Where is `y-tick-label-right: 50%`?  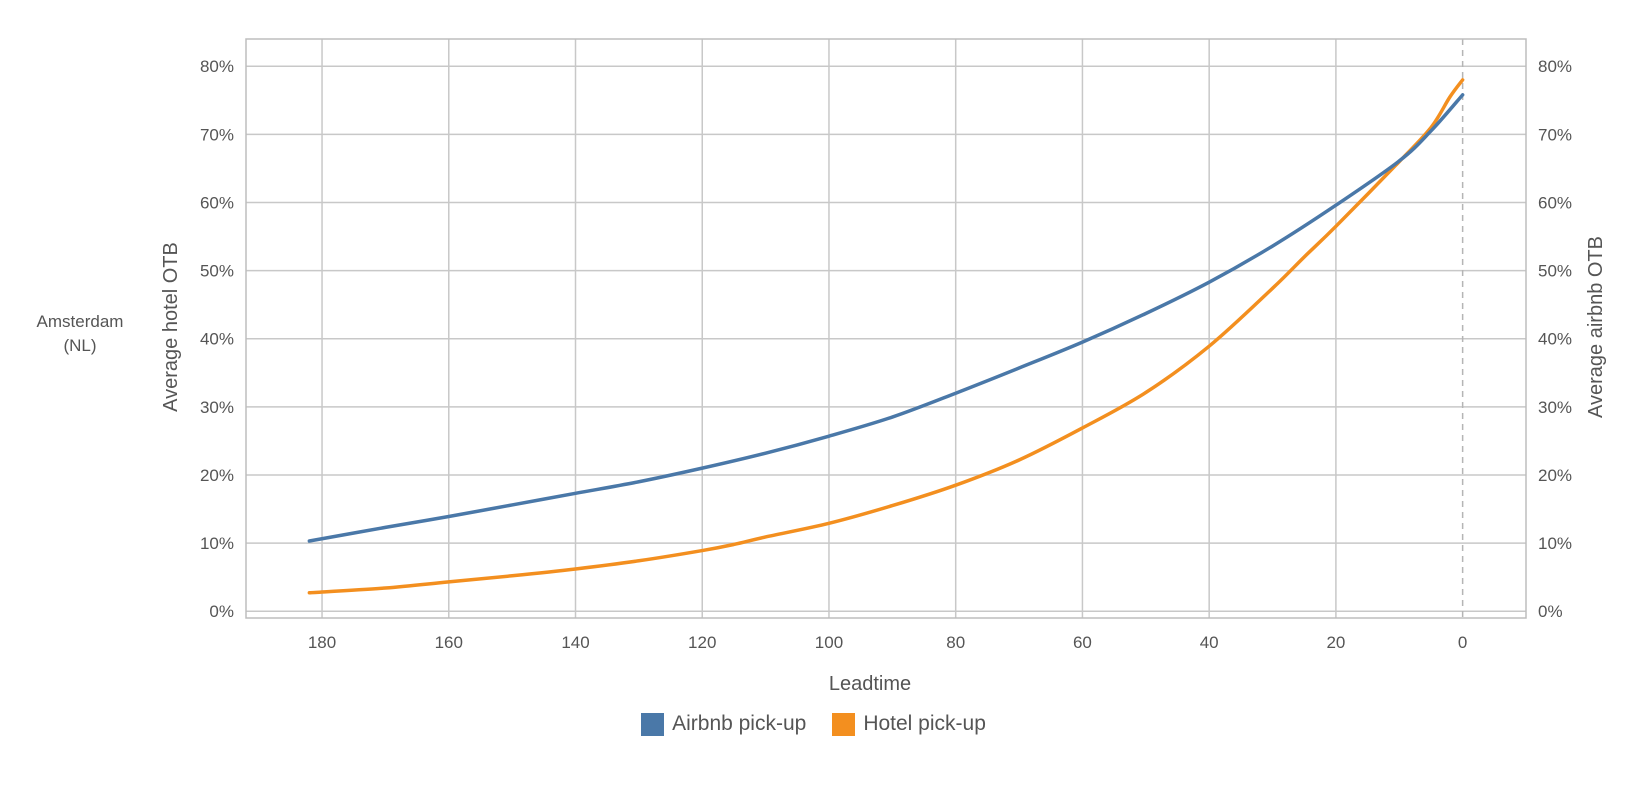 y-tick-label-right: 50% is located at coordinates (1555, 271).